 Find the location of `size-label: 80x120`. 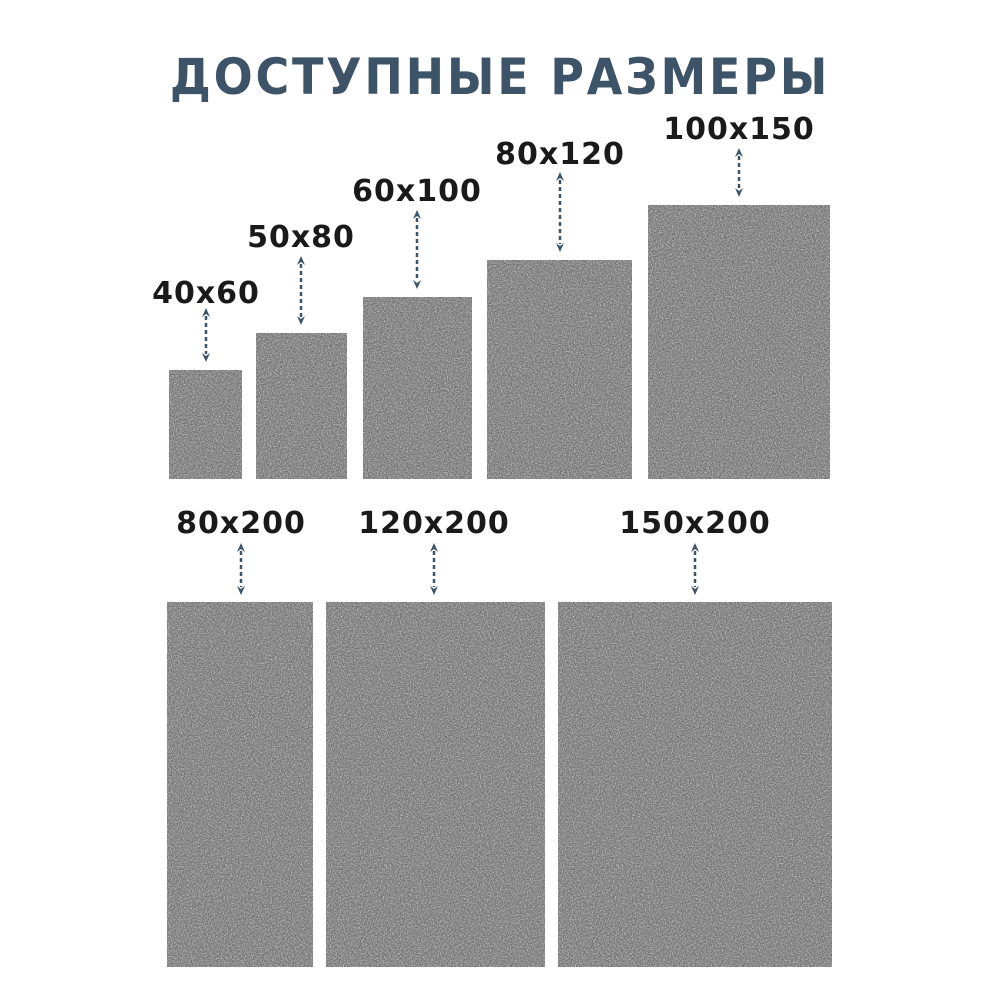

size-label: 80x120 is located at coordinates (560, 154).